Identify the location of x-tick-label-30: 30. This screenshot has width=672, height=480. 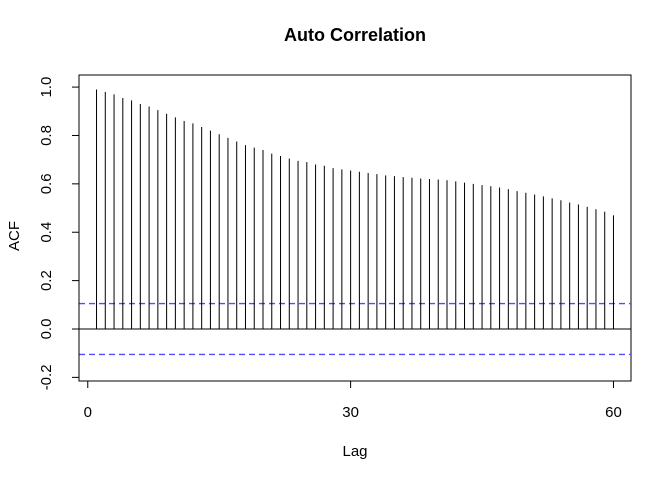
(350, 412).